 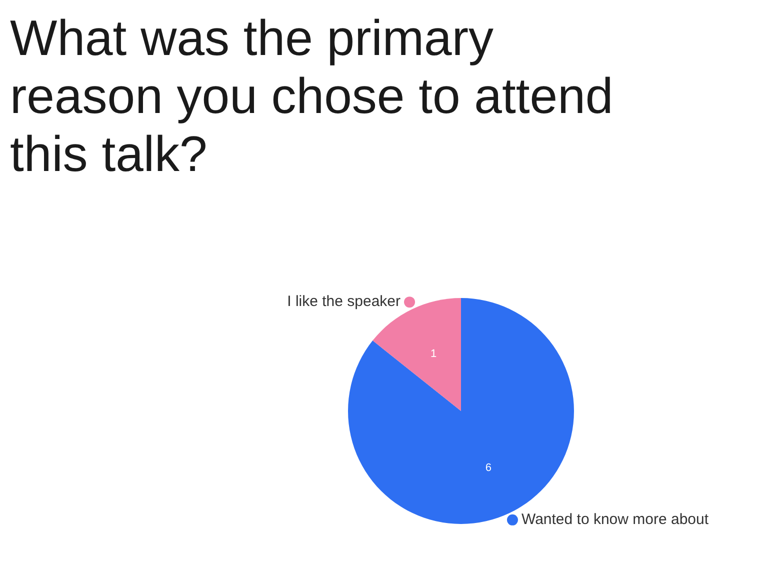 What do you see at coordinates (488, 468) in the screenshot?
I see `data-label: 6` at bounding box center [488, 468].